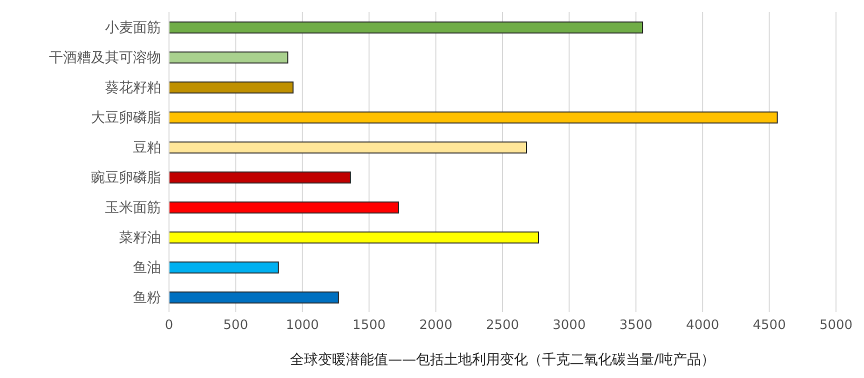 The width and height of the screenshot is (864, 378). I want to click on y-tick-label: 玉米面筋, so click(133, 208).